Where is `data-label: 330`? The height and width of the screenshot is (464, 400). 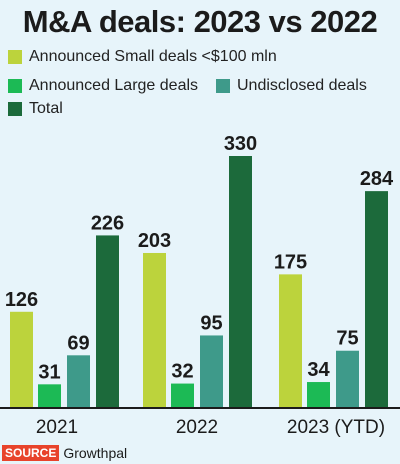 data-label: 330 is located at coordinates (240, 144).